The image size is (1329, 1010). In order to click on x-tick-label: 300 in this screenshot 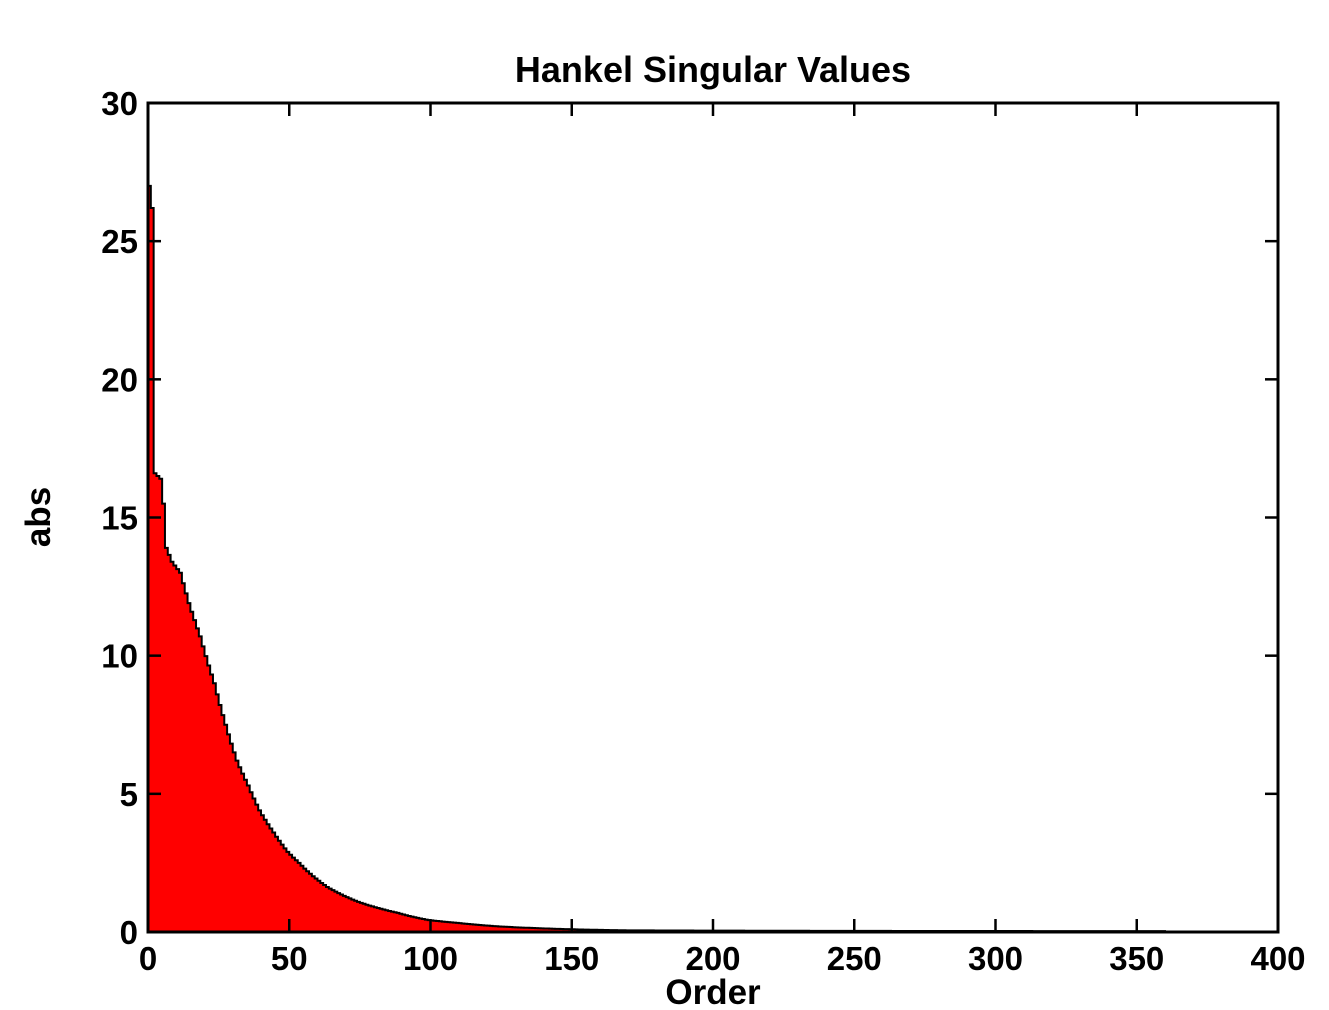, I will do `click(995, 958)`.